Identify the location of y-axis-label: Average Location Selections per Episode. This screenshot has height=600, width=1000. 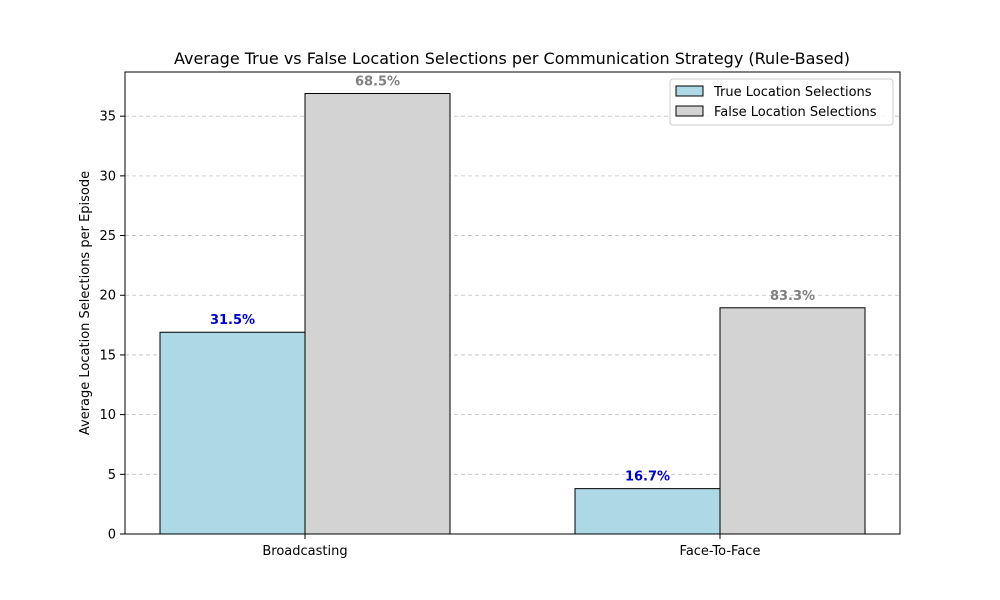
(85, 303).